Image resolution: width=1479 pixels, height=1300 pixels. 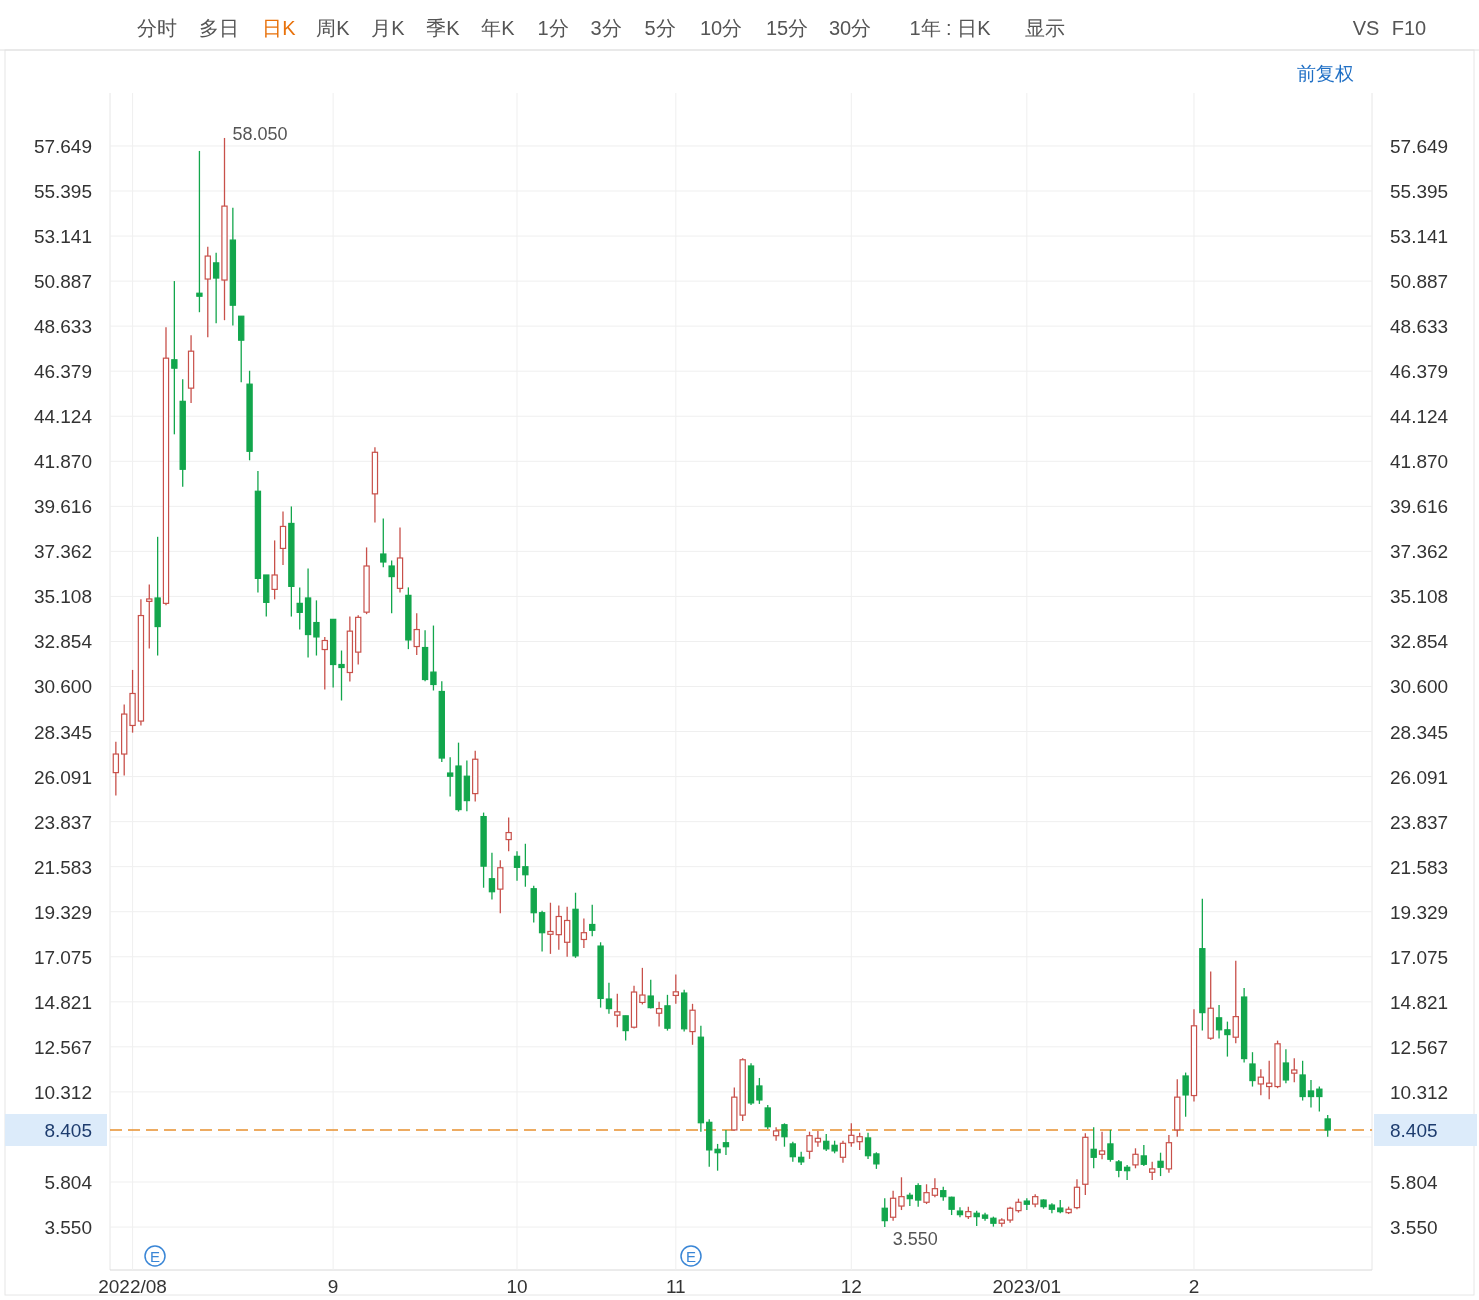 I want to click on y2-tick-label: 50.887, so click(x=1419, y=282).